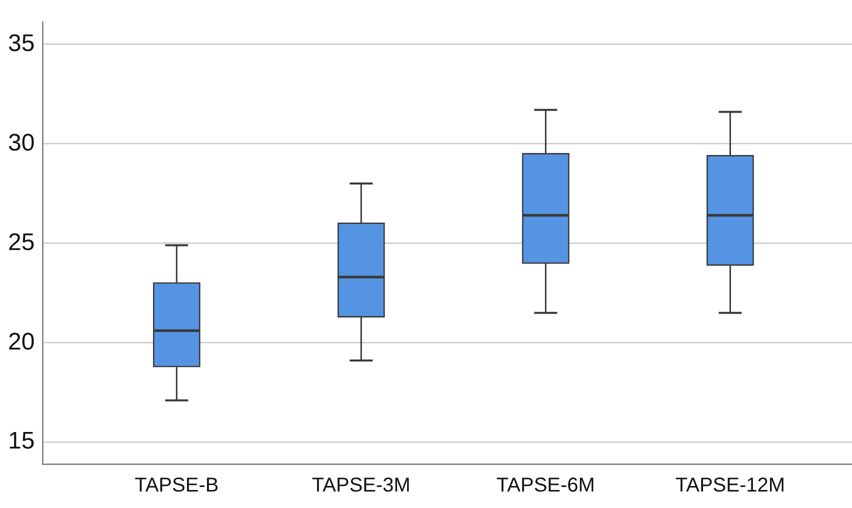 The height and width of the screenshot is (508, 852). Describe the element at coordinates (361, 485) in the screenshot. I see `x-tick-label: TAPSE-3M` at that location.